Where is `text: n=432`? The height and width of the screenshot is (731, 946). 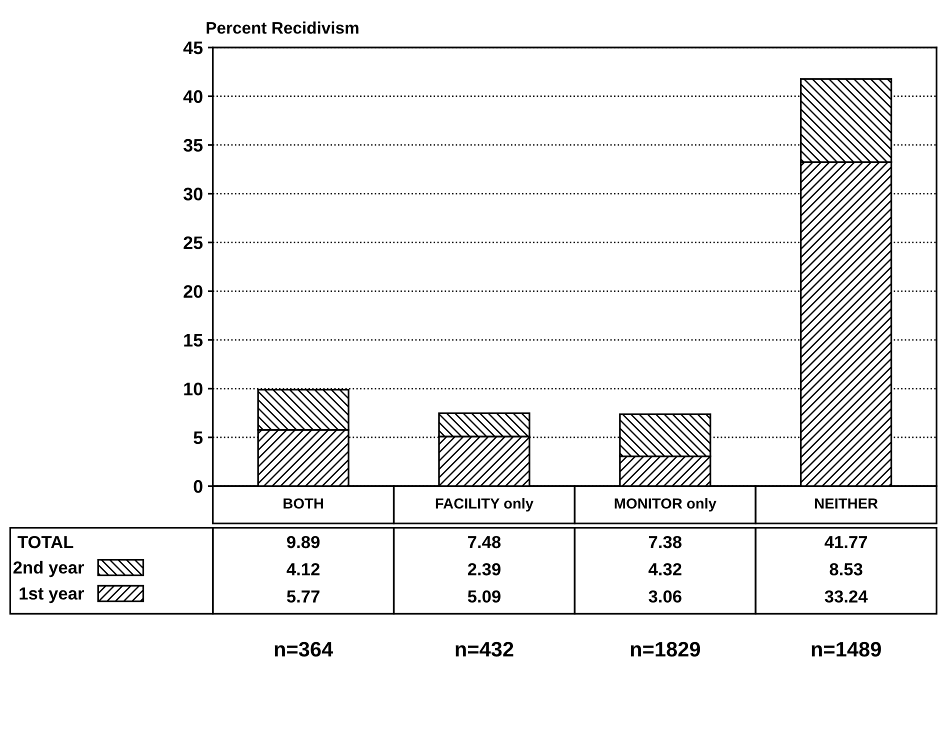 text: n=432 is located at coordinates (485, 649).